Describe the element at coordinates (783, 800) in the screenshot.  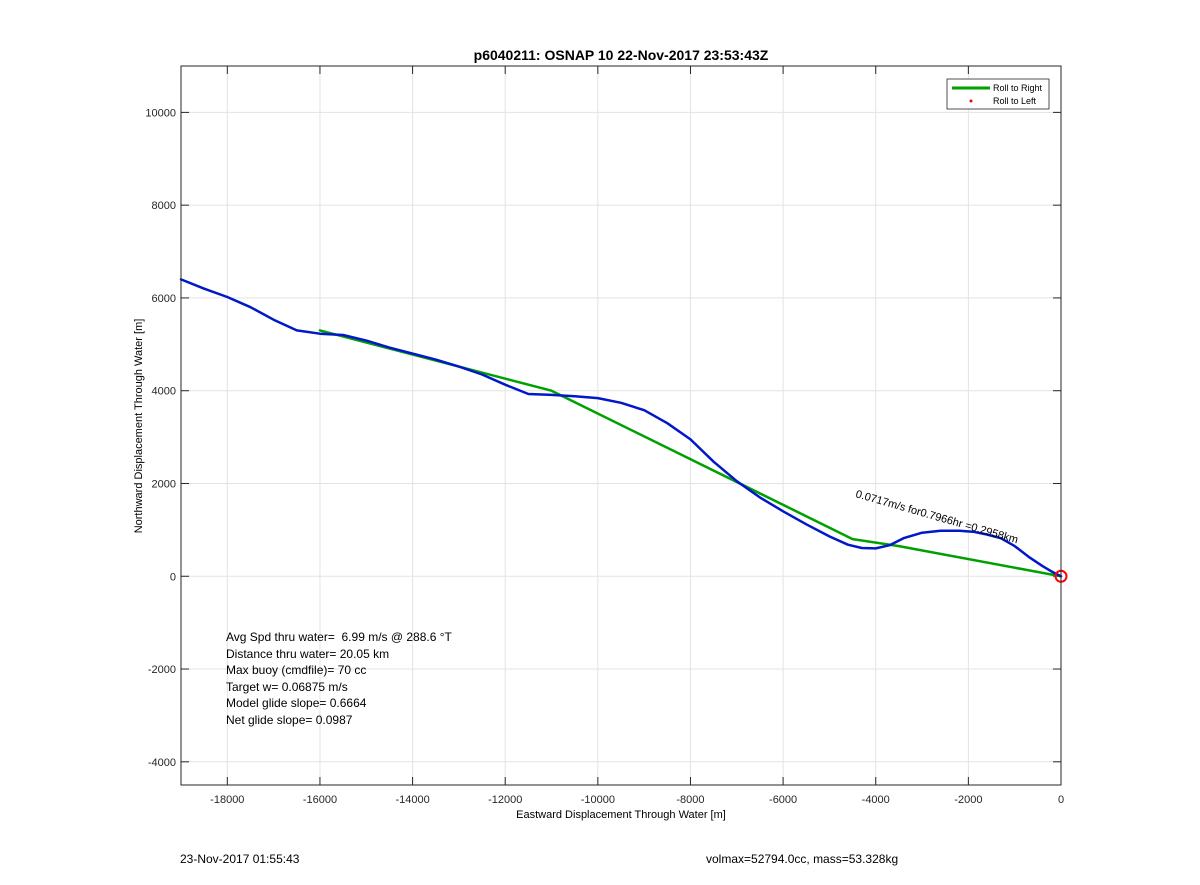
I see `x-tick-label: -6000` at that location.